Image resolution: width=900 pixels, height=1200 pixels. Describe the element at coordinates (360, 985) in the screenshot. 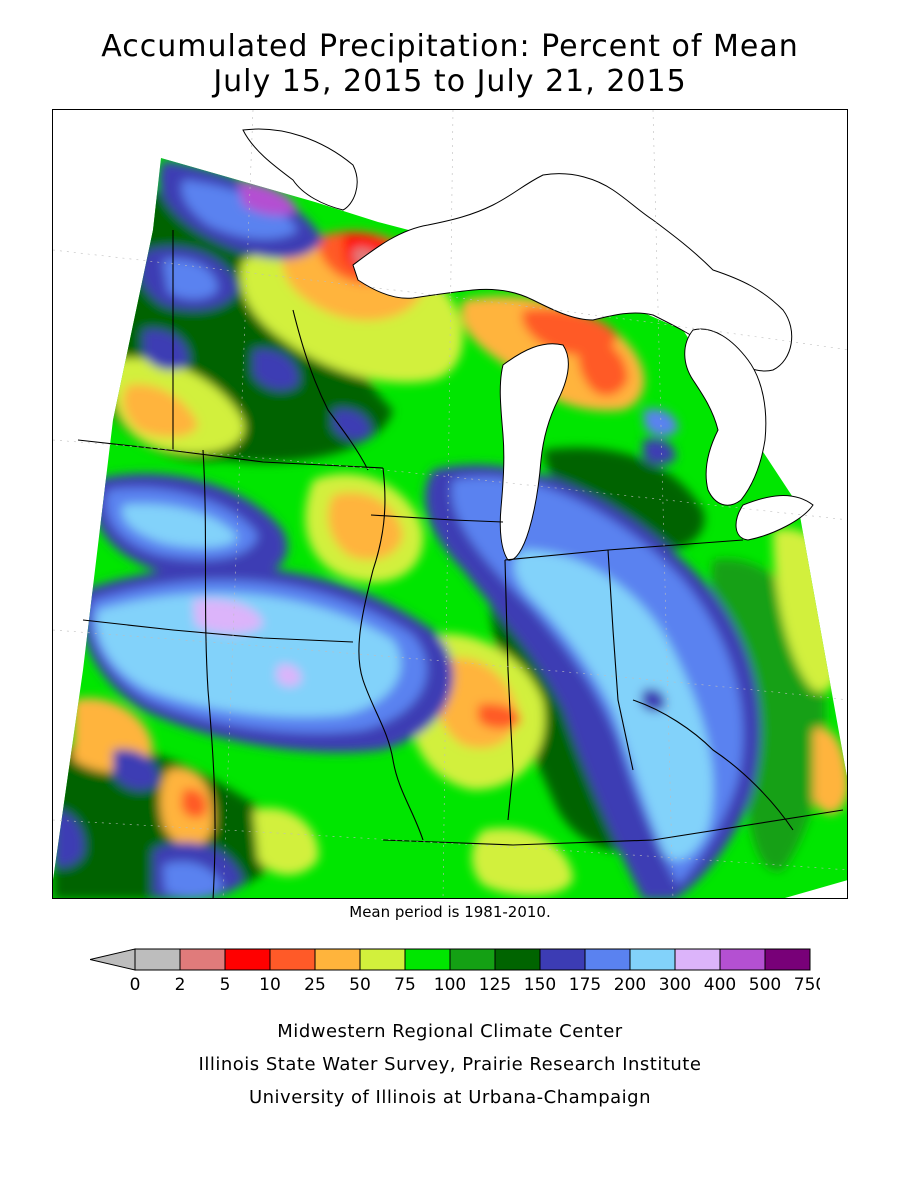

I see `legend-tick-label: 50` at that location.